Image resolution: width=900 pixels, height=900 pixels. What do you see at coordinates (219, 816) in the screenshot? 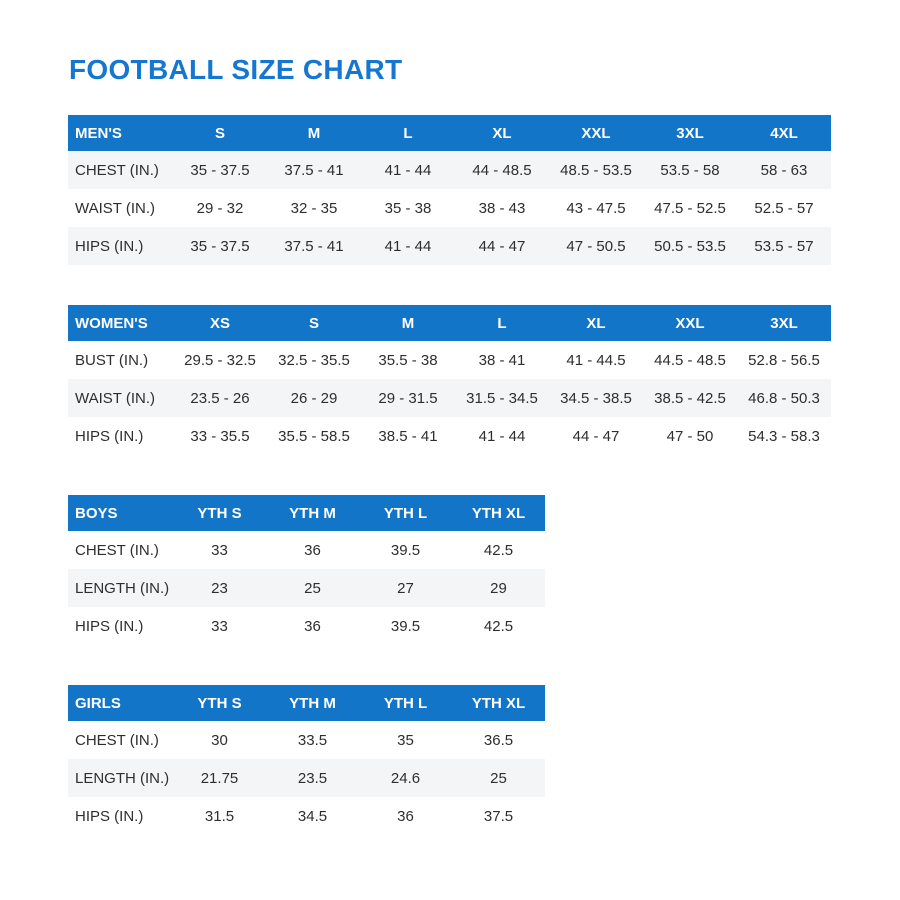
I see `size-value: 31.5` at bounding box center [219, 816].